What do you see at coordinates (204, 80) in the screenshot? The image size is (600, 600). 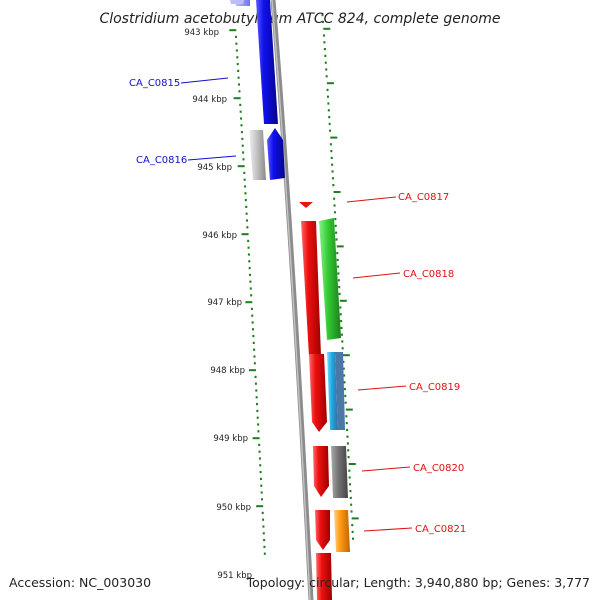 I see `leader-ca-c0815` at bounding box center [204, 80].